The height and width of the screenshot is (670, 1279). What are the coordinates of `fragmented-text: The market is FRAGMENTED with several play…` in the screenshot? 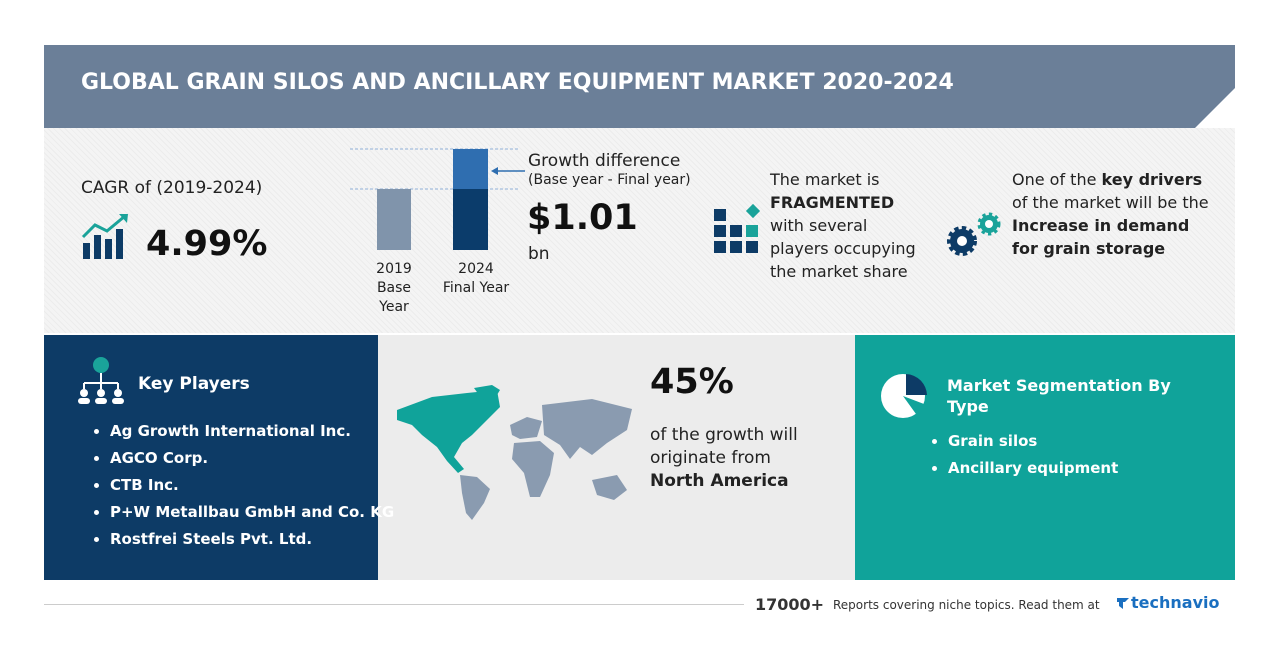 It's located at (850, 225).